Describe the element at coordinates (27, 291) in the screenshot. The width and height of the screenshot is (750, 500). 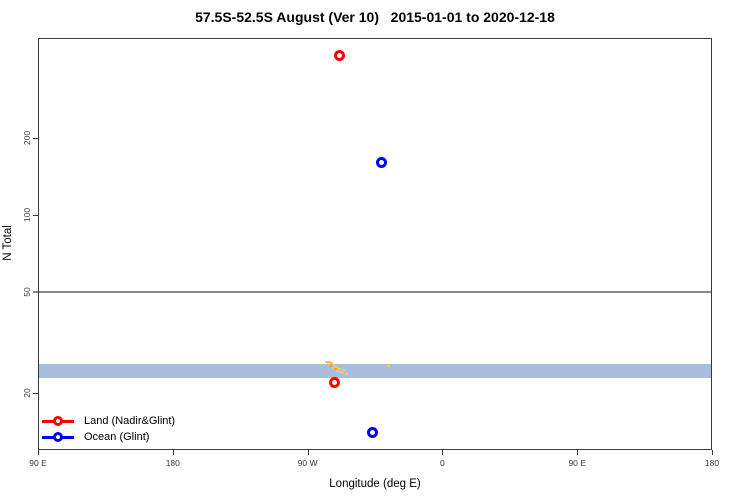
I see `y-tick-label: 50` at that location.